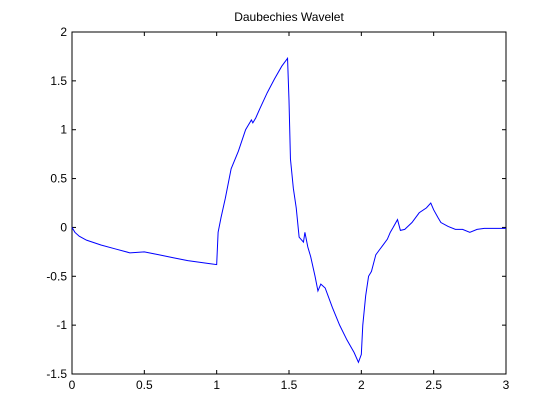 The image size is (560, 420). I want to click on x-tick-label: 0, so click(72, 385).